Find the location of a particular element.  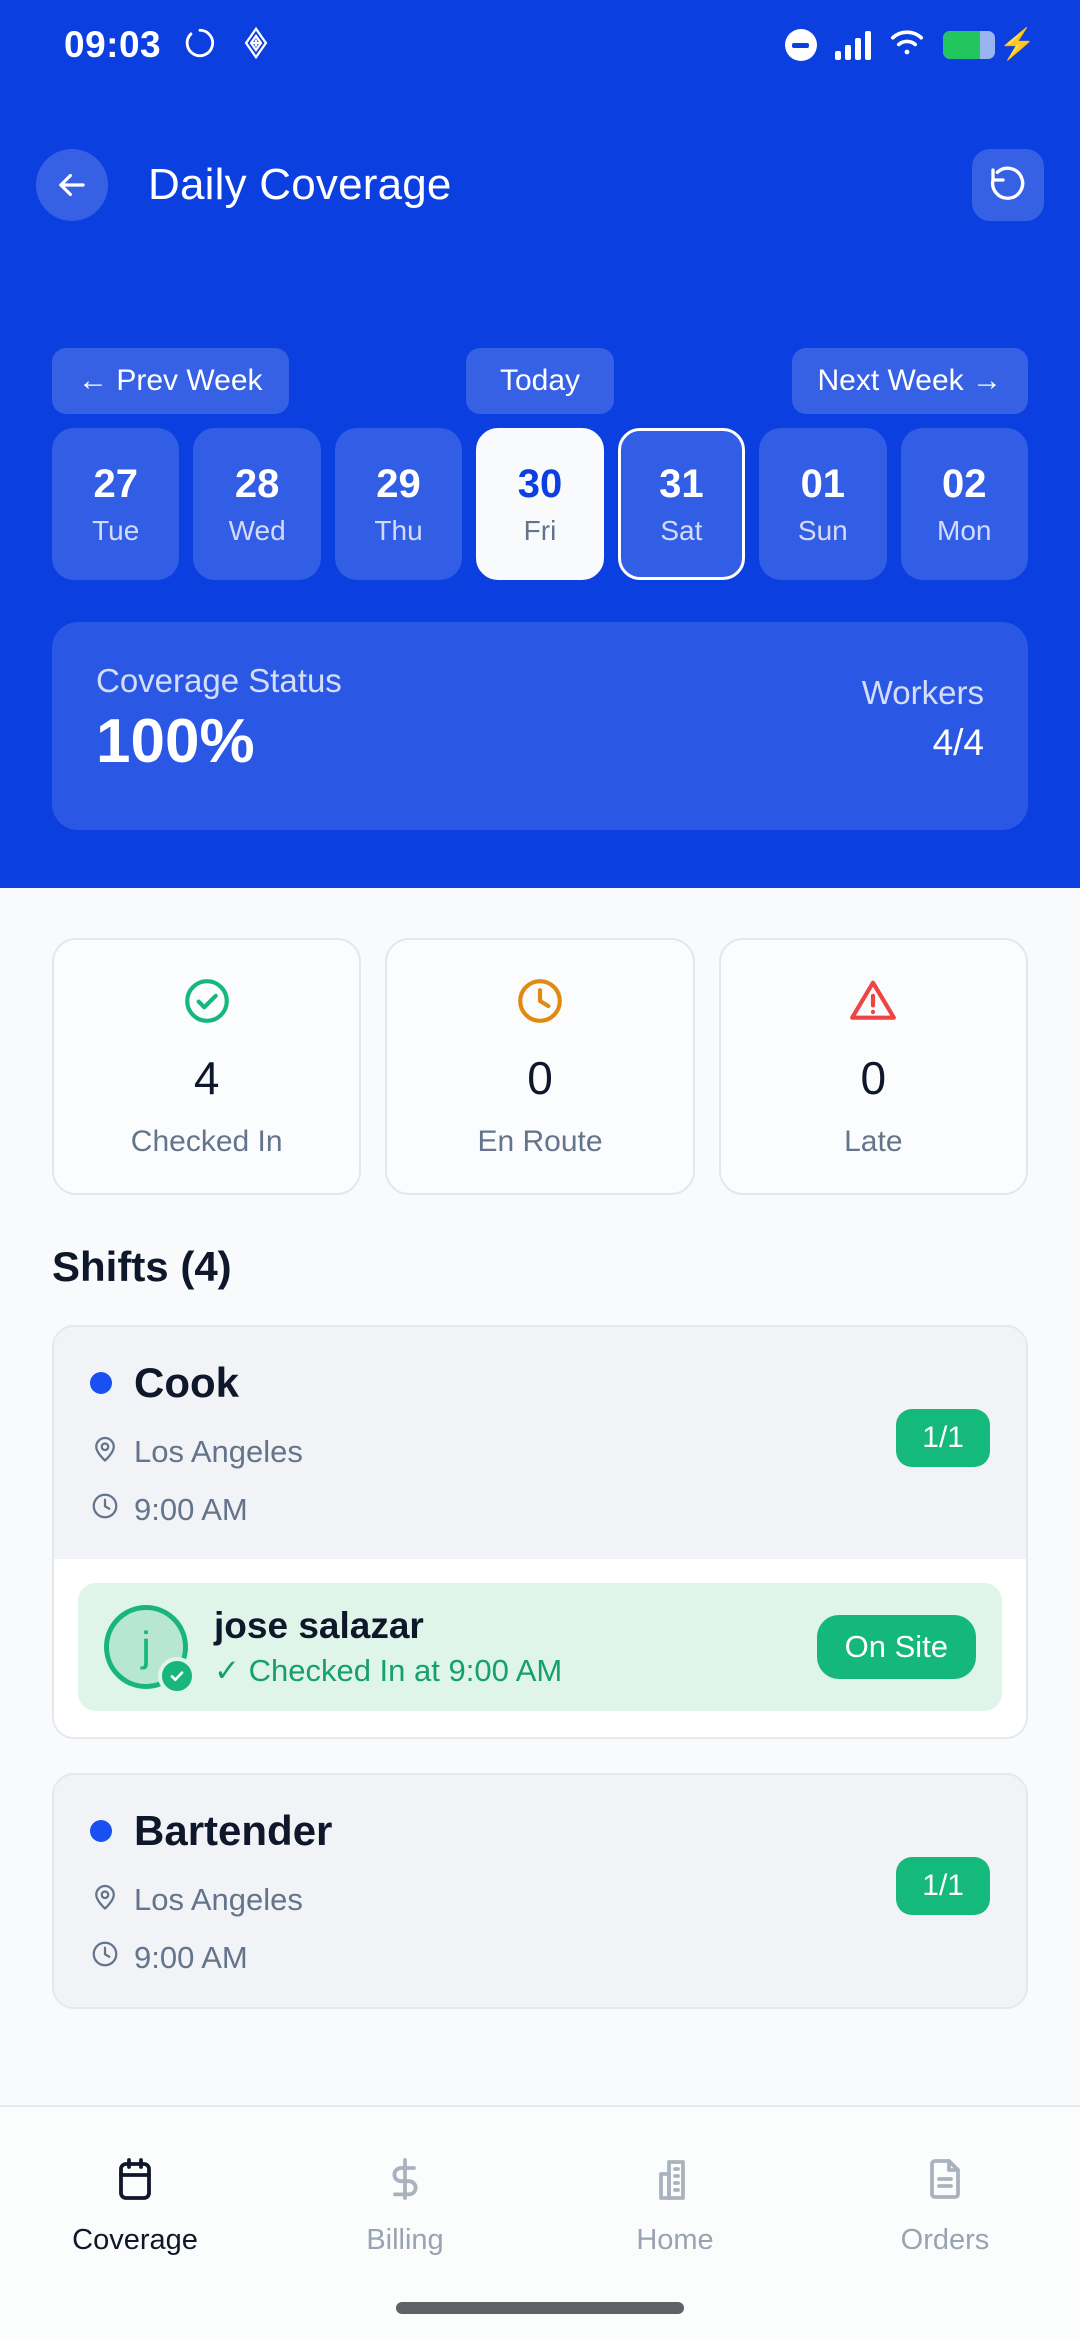

date-number: 29 is located at coordinates (398, 483).